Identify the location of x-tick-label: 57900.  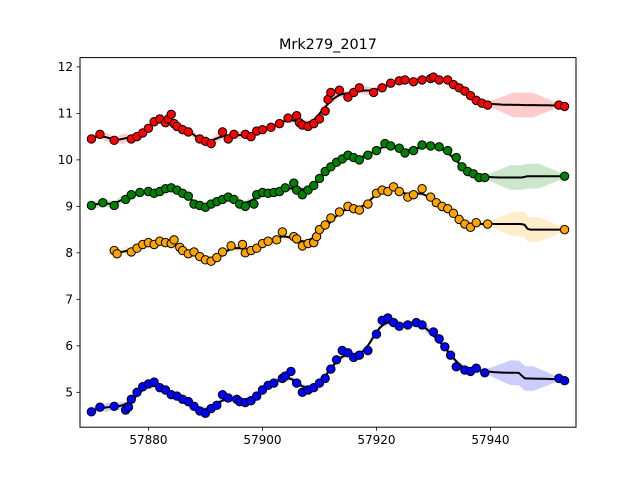
(262, 440).